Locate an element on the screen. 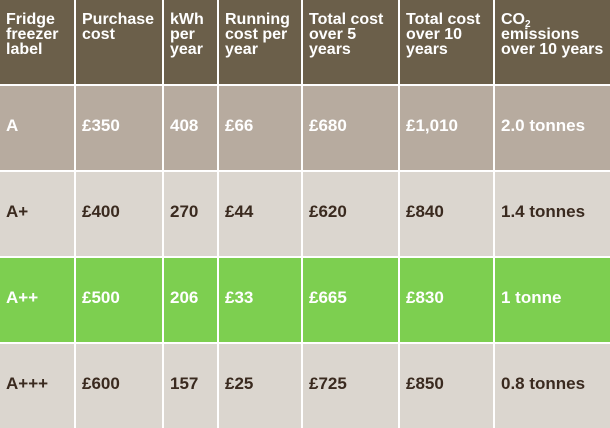  cell-total-10: £1,010 is located at coordinates (447, 129).